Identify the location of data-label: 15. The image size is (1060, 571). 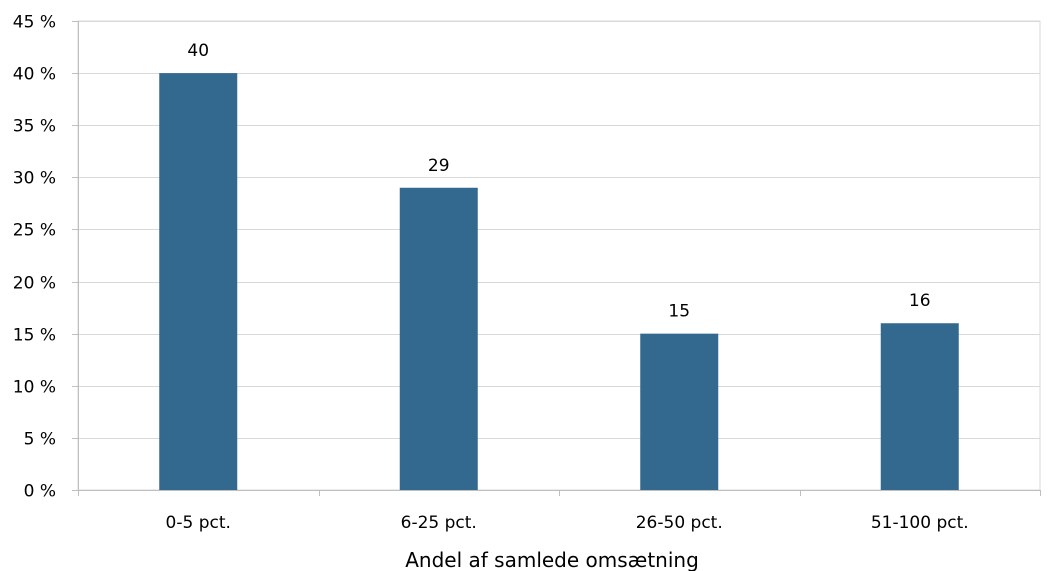
(679, 312).